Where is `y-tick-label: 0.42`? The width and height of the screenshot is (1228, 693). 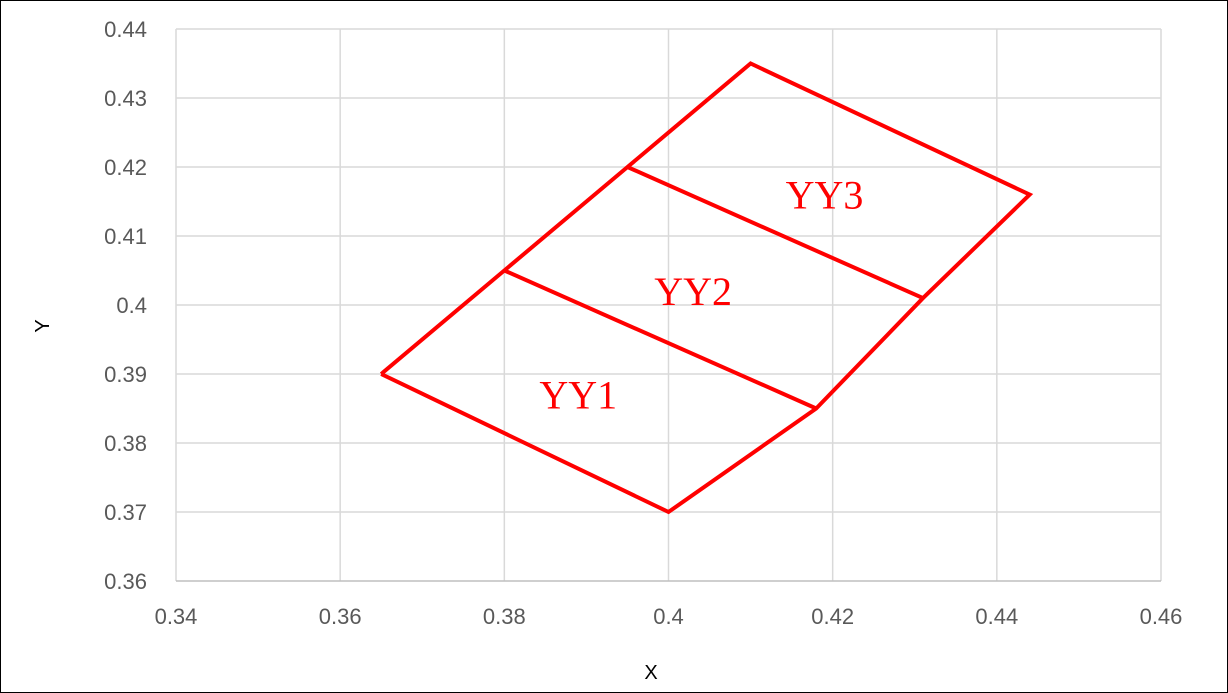 y-tick-label: 0.42 is located at coordinates (125, 167).